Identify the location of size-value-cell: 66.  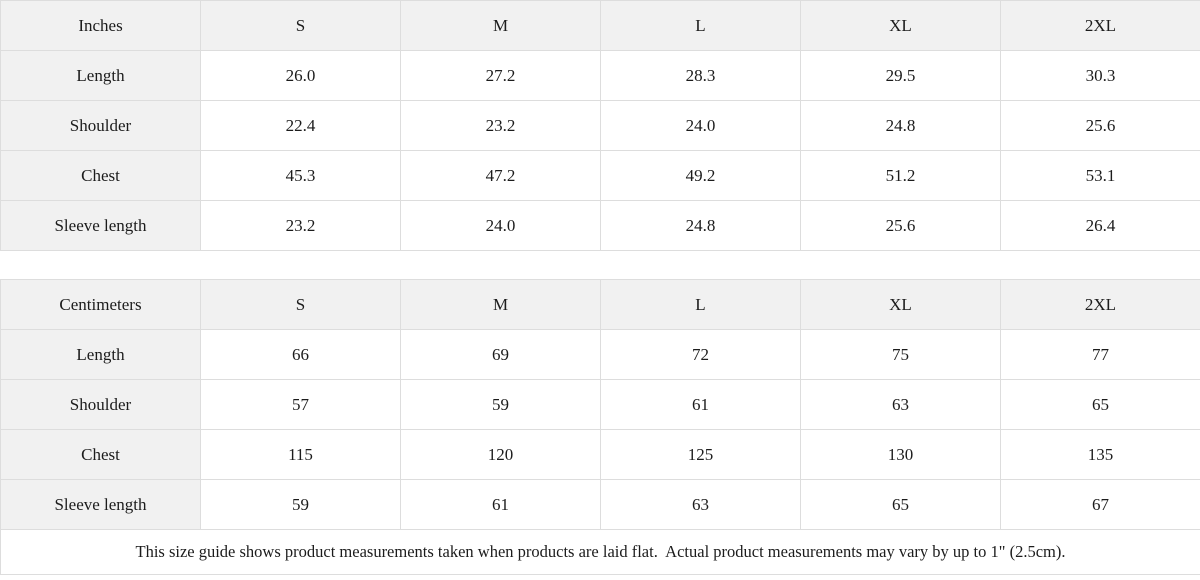
(300, 354).